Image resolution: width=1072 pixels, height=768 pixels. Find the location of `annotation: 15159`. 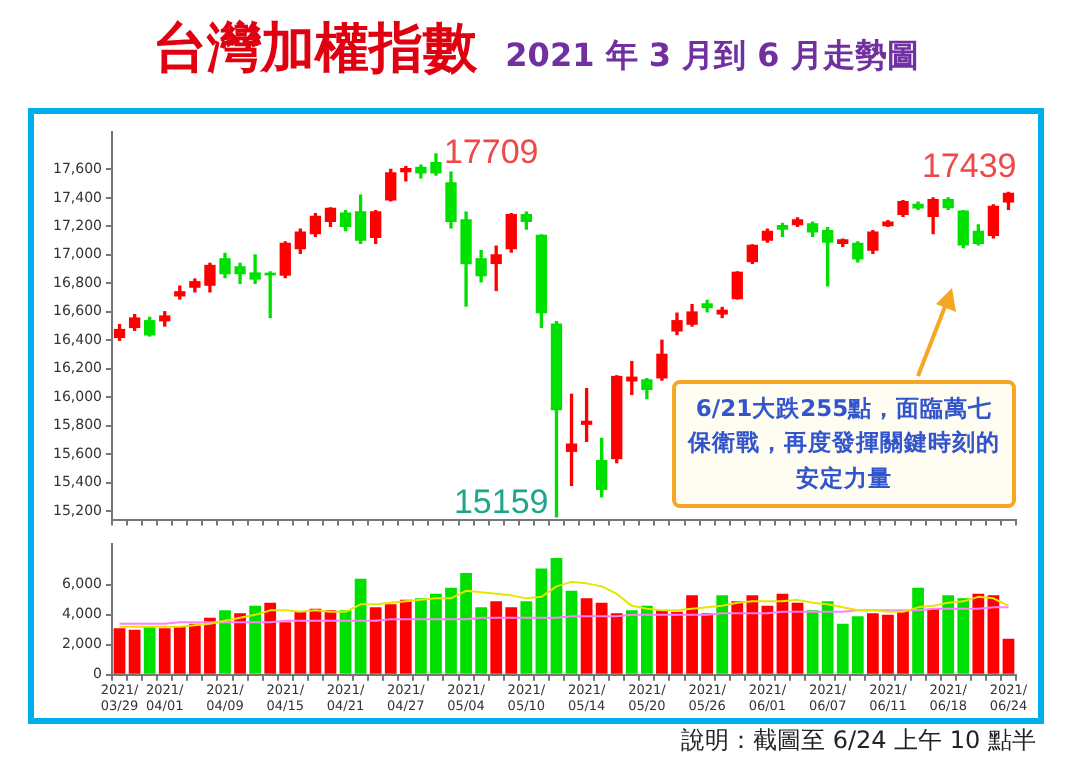

annotation: 15159 is located at coordinates (501, 502).